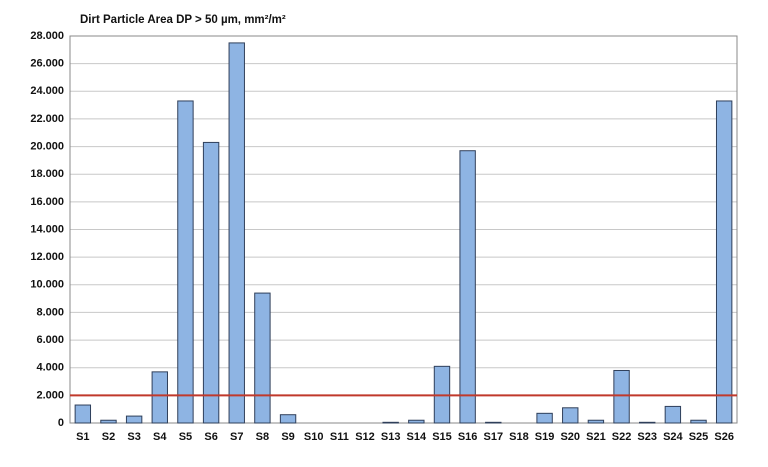 The image size is (768, 467). I want to click on y-tick-label: 14.000, so click(47, 229).